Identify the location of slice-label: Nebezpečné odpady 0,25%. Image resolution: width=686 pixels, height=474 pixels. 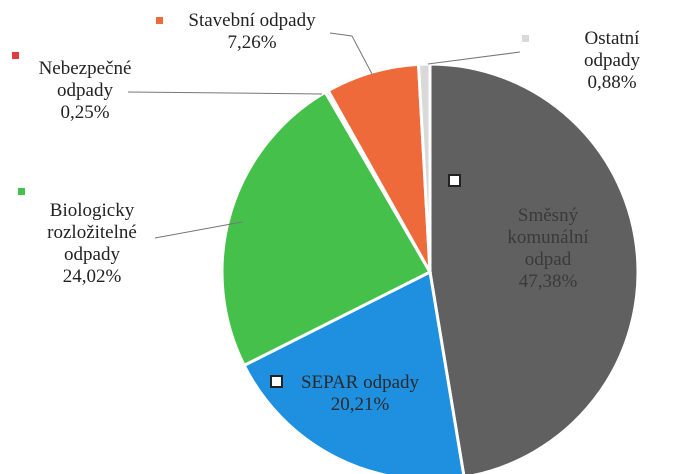
(85, 91).